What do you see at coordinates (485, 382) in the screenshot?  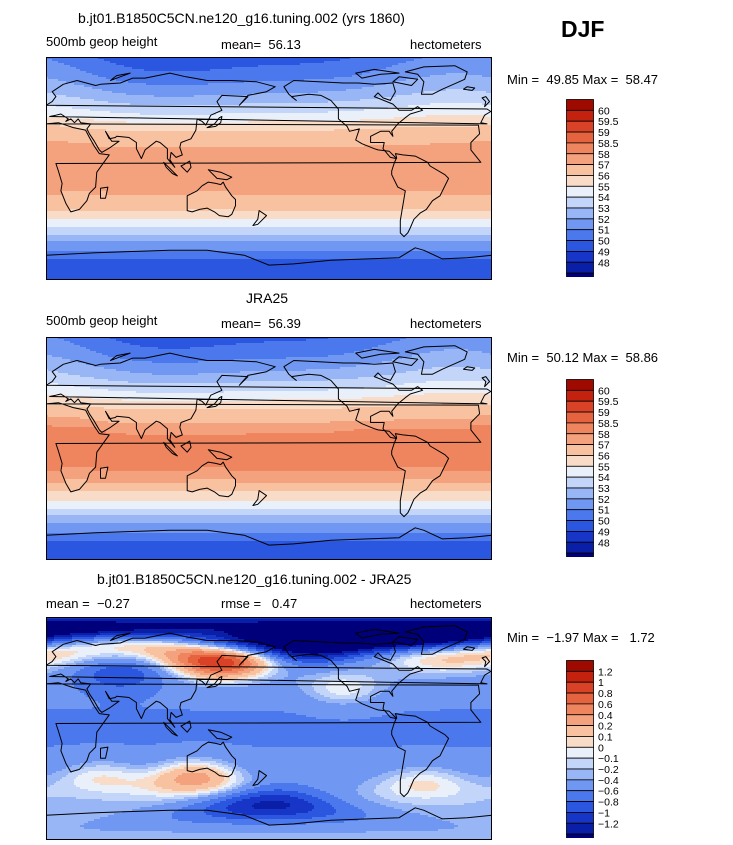 I see `coastline-britain` at bounding box center [485, 382].